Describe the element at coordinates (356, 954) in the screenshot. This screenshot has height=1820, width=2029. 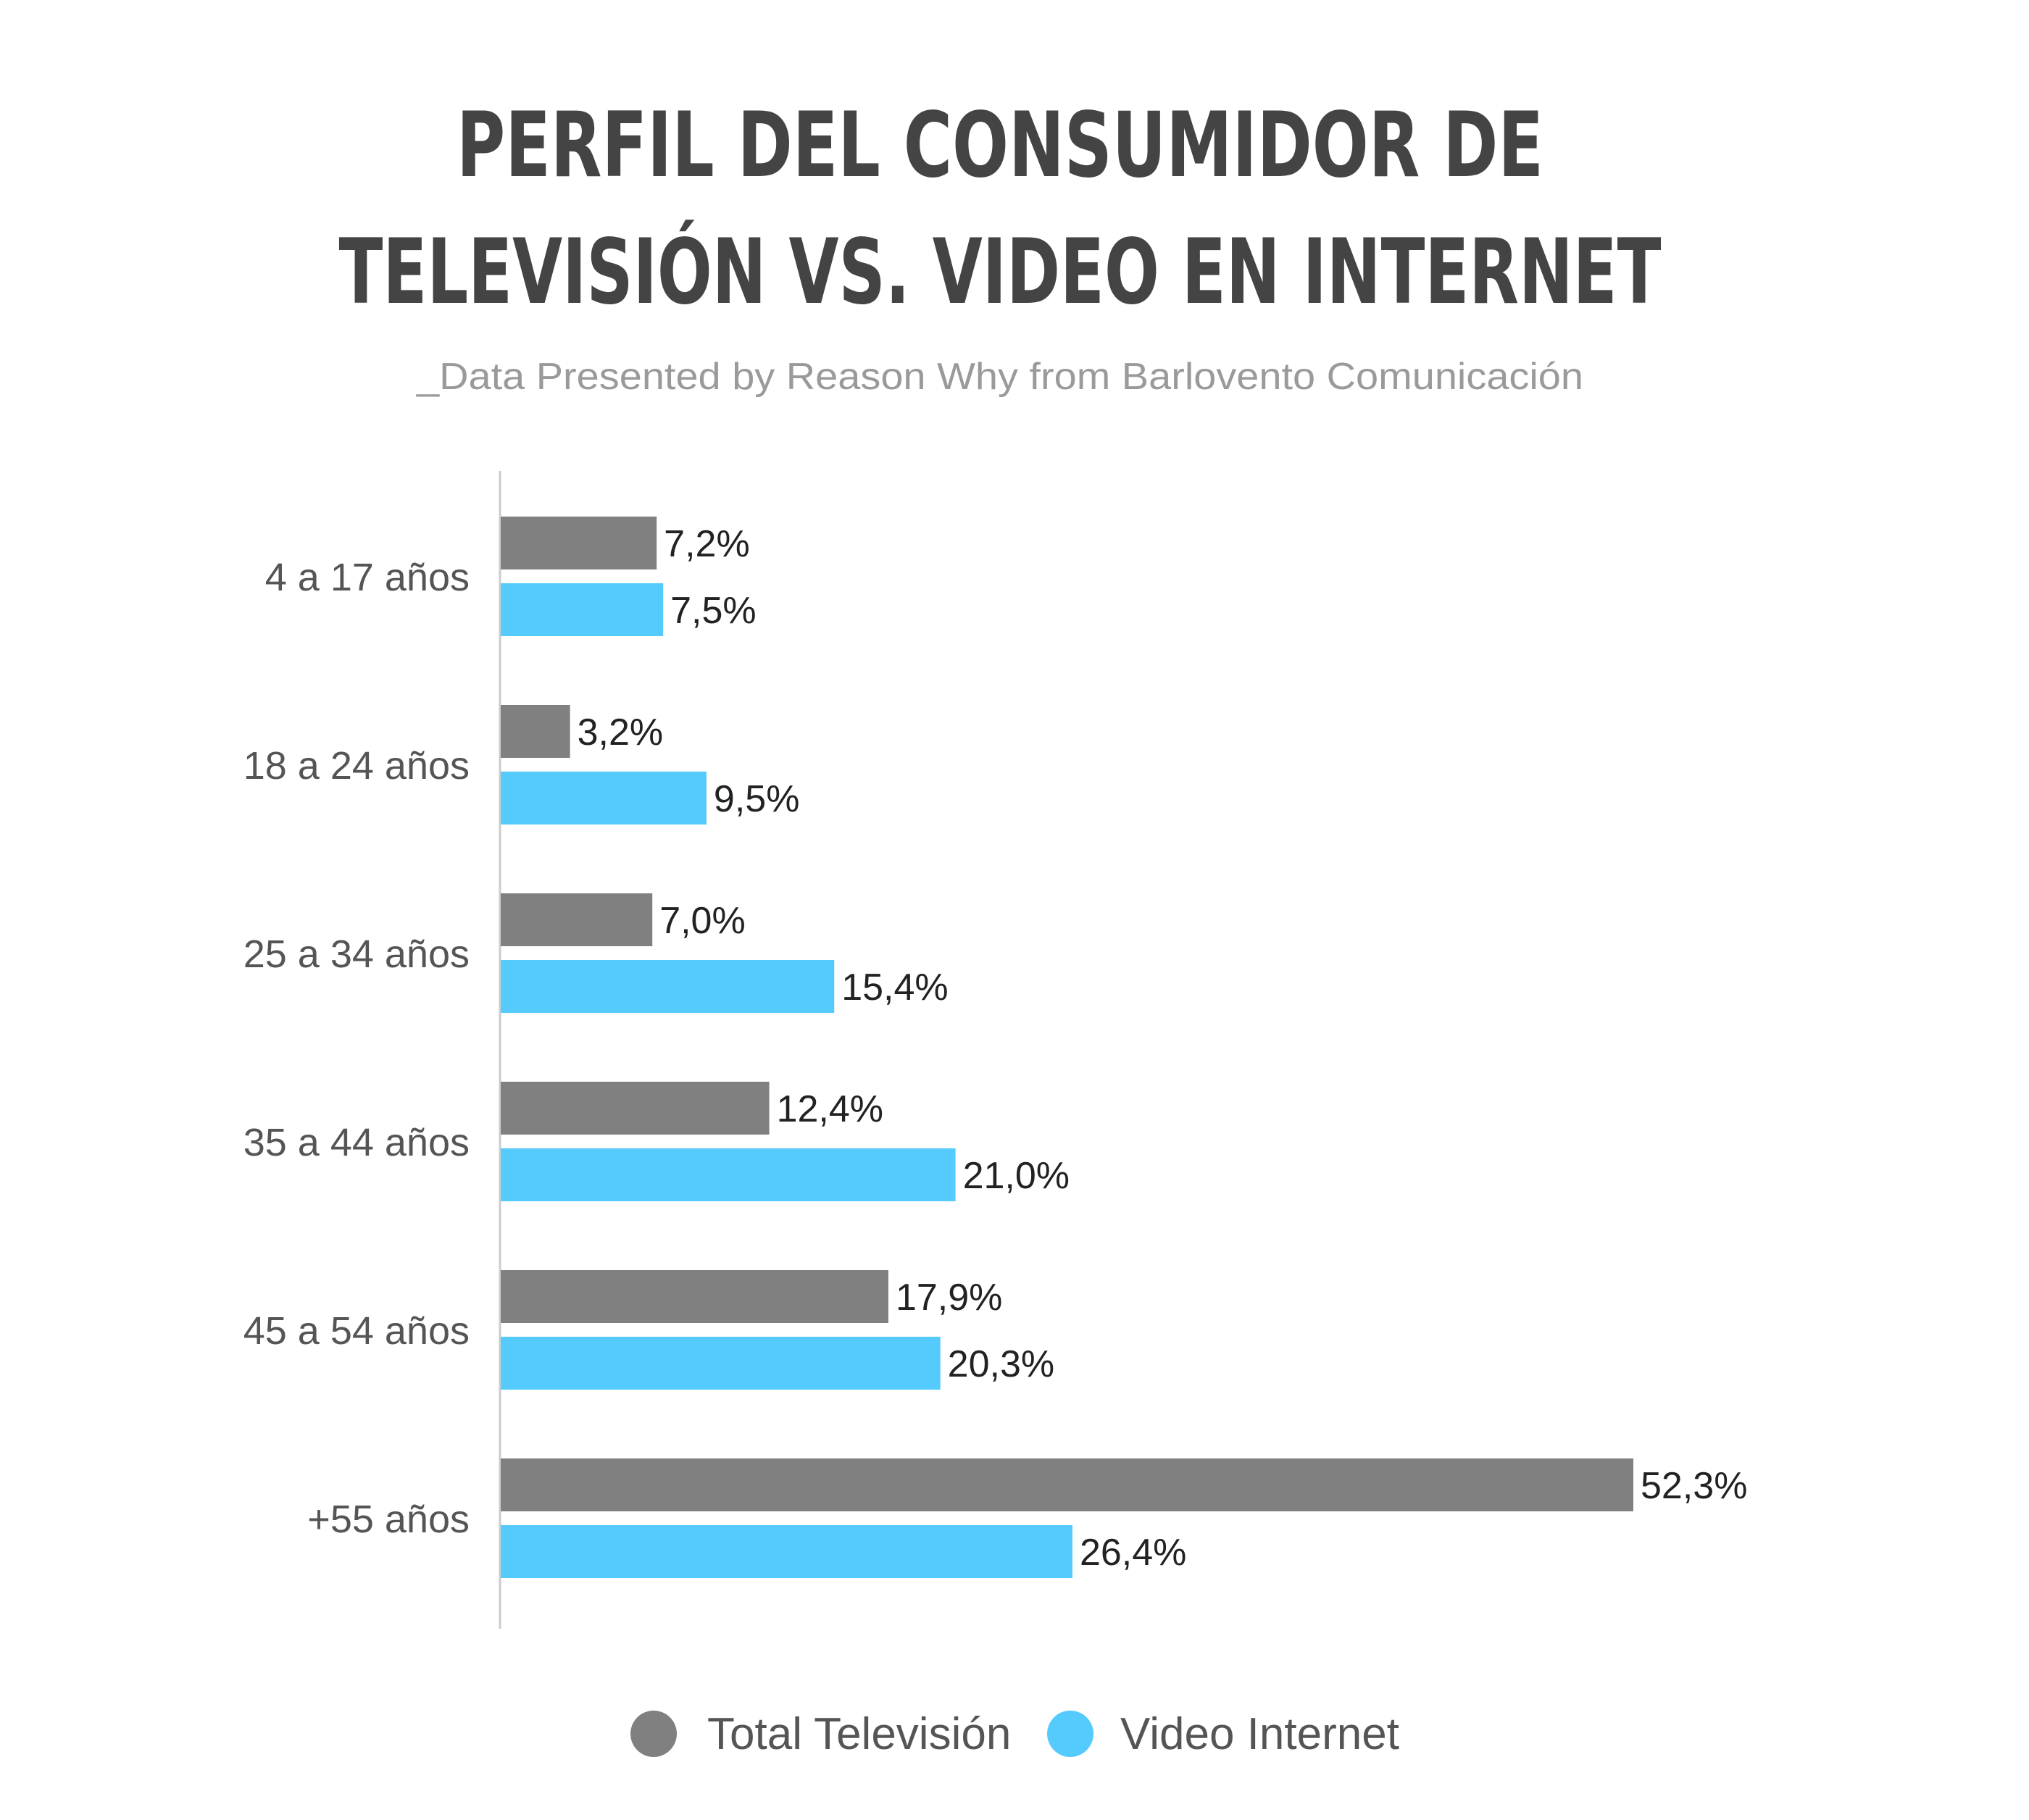
I see `category-label-25-a-34-anos: 25 a 34 años` at that location.